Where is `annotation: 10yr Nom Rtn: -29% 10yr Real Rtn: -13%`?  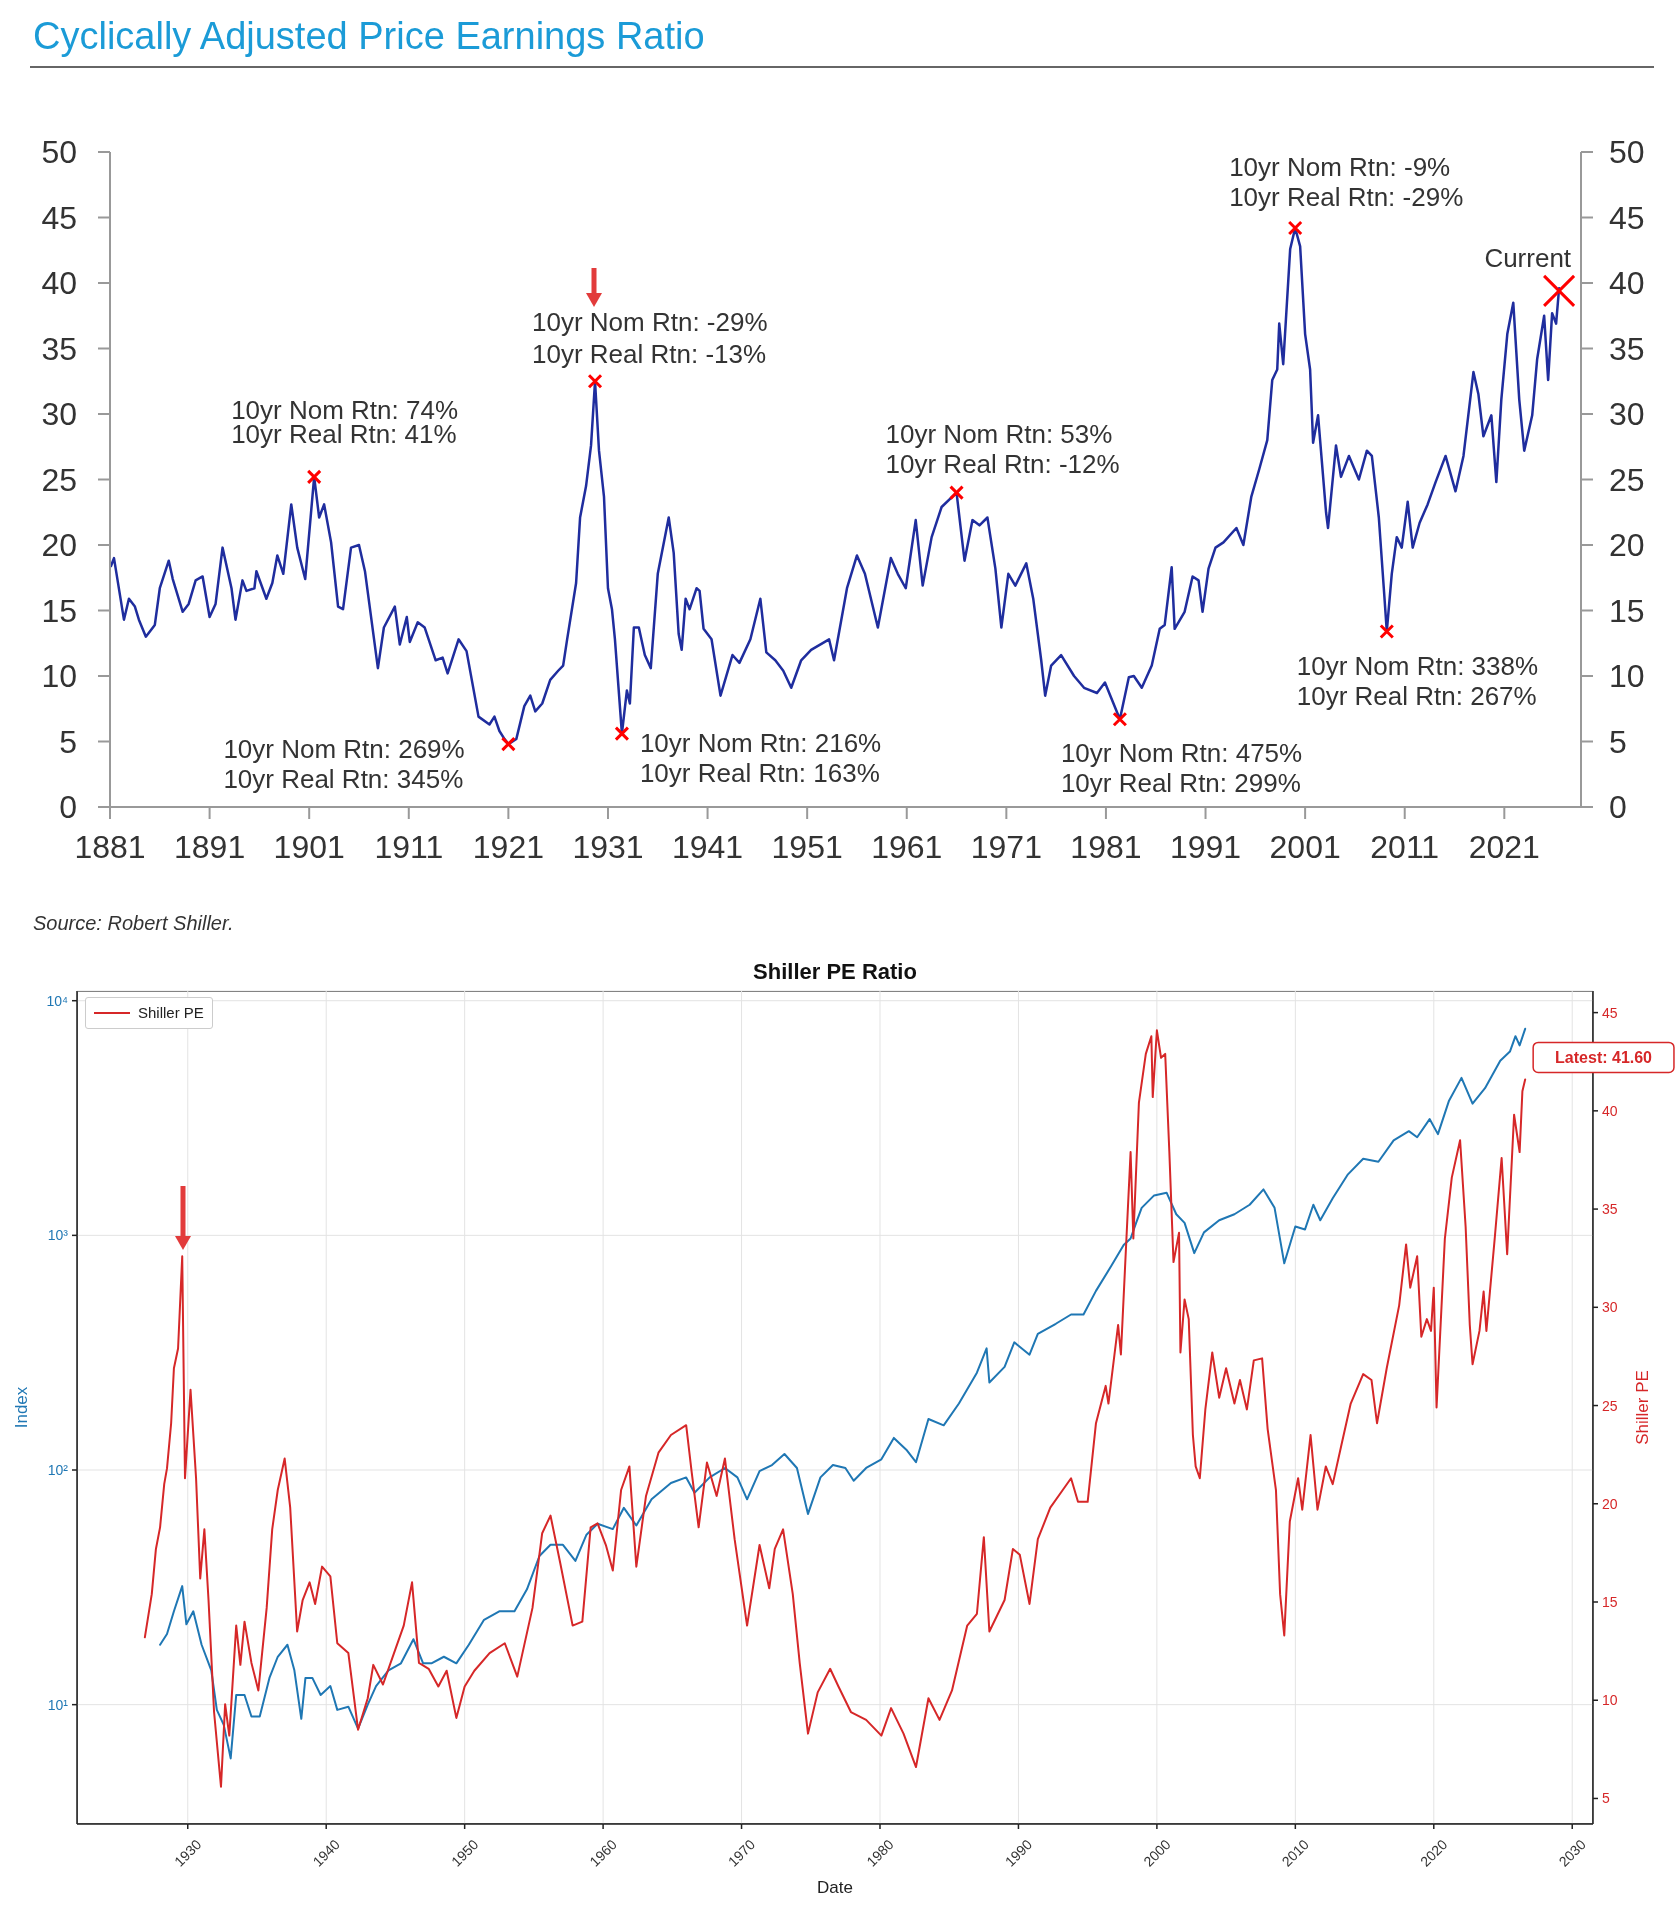 annotation: 10yr Nom Rtn: -29% 10yr Real Rtn: -13% is located at coordinates (650, 338).